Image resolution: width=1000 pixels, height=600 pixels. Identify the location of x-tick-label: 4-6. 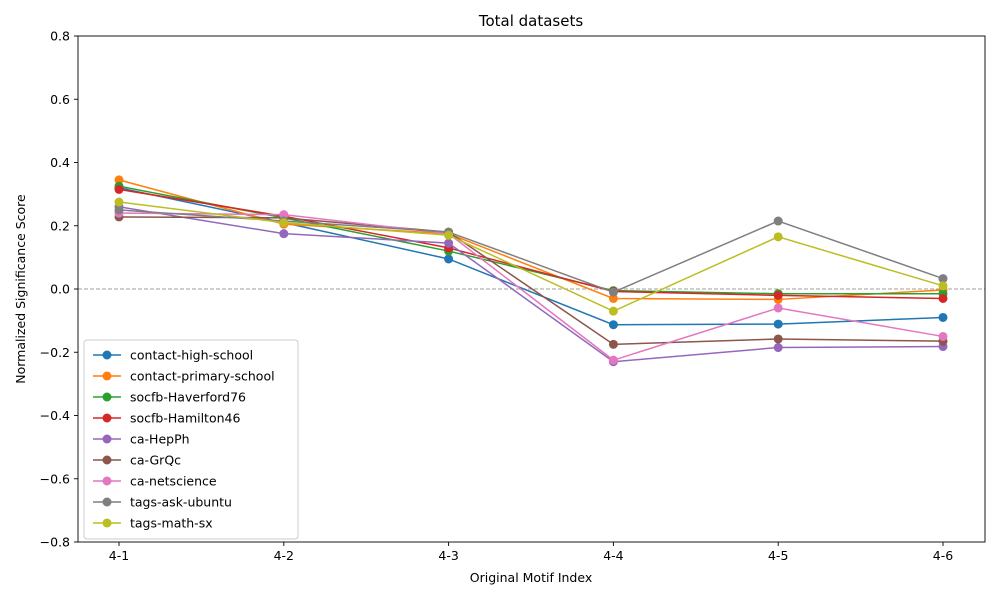
(943, 555).